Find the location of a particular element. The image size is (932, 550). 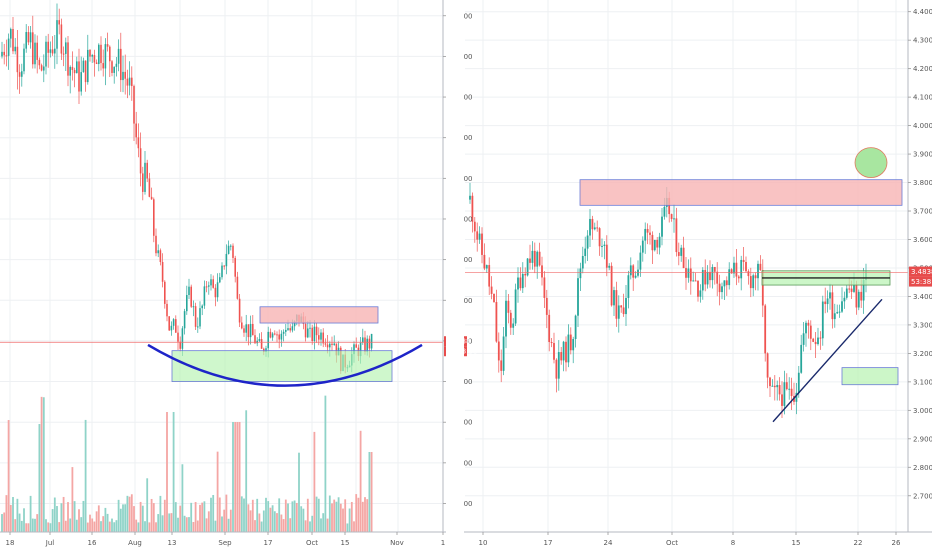

x-tick-label: 17 is located at coordinates (548, 543).